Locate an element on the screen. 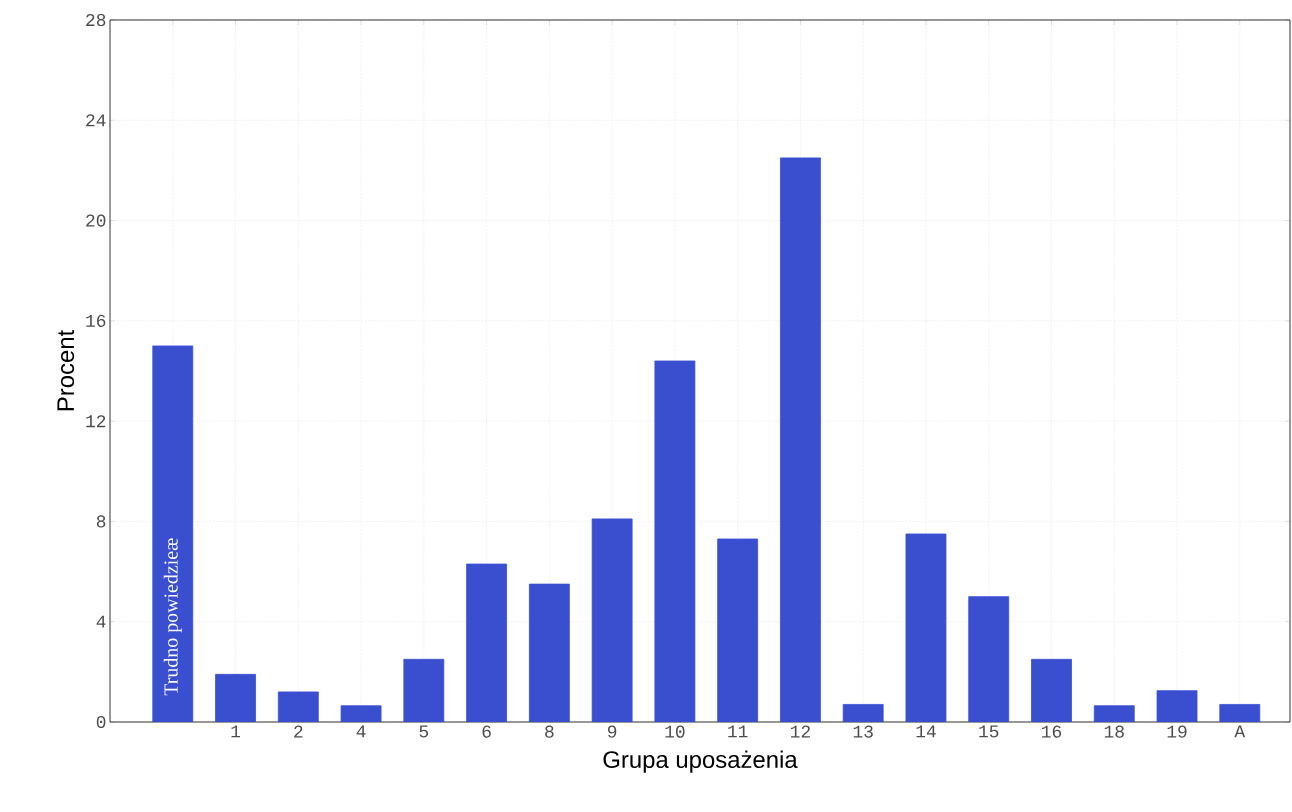 This screenshot has width=1292, height=812. x-axis-title: Grupa uposażenia is located at coordinates (700, 761).